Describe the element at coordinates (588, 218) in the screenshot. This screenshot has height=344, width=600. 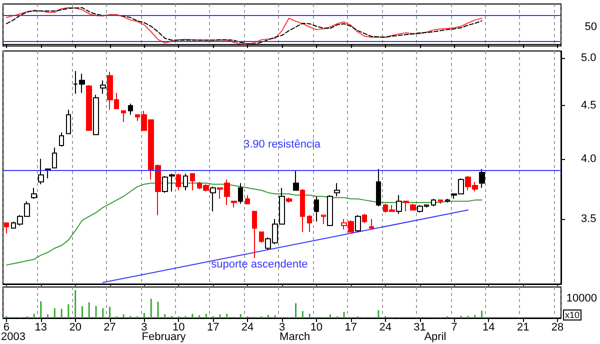
I see `y-tick-label: 3.5` at that location.